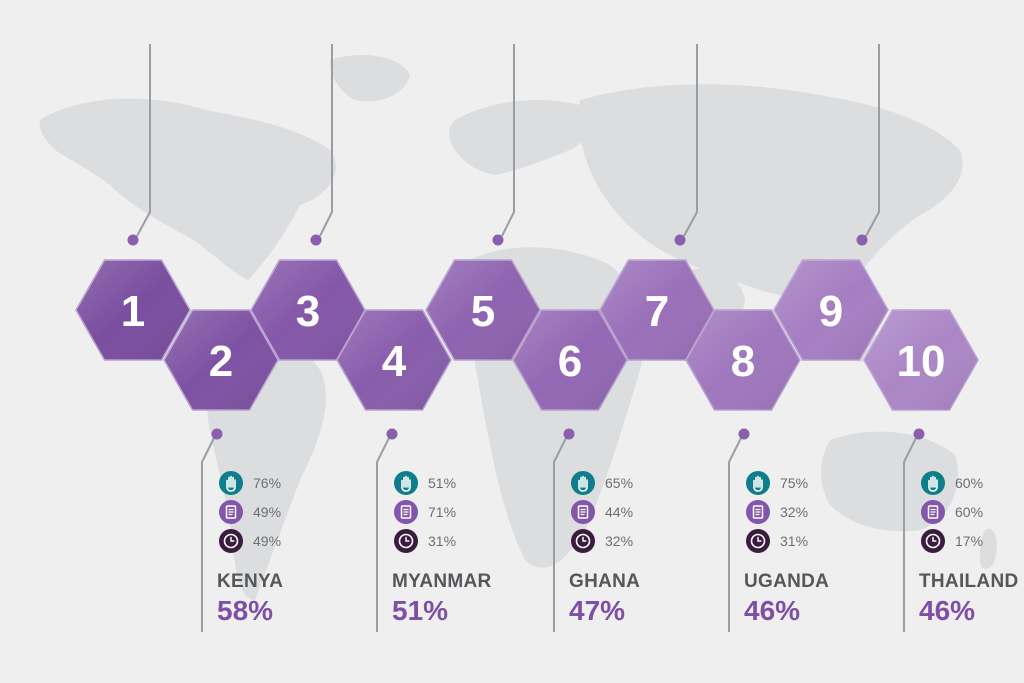 The image size is (1024, 683). I want to click on stat-value: 51%, so click(442, 483).